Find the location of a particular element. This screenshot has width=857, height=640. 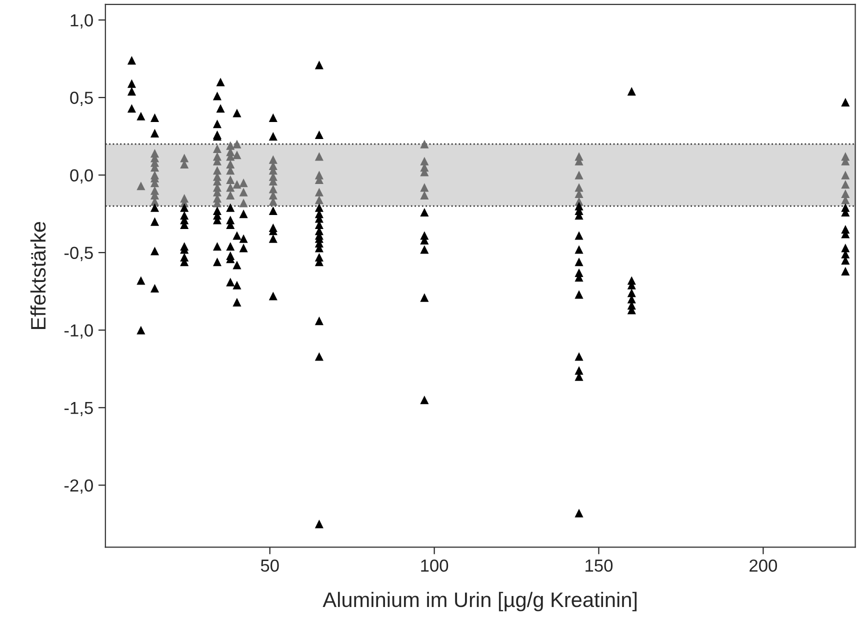

y-axis-title: Effektstärke is located at coordinates (38, 275).